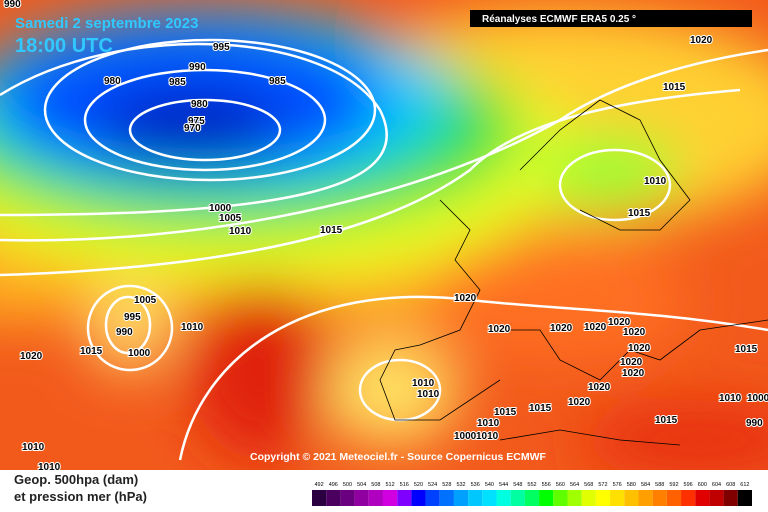  I want to click on scale-label: 528, so click(446, 485).